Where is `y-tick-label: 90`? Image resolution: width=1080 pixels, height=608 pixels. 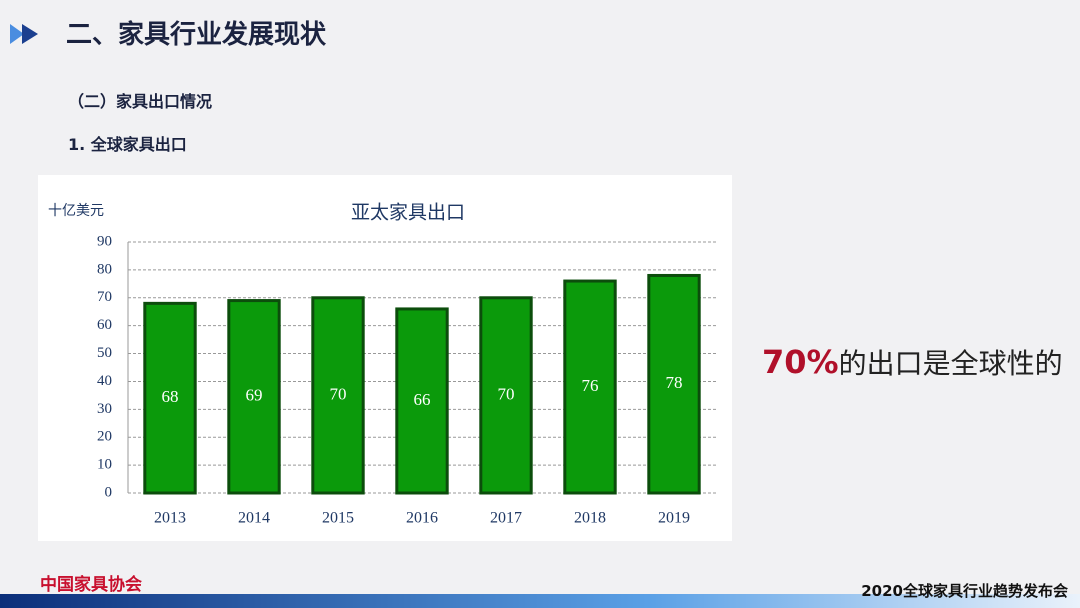
y-tick-label: 90 is located at coordinates (104, 241).